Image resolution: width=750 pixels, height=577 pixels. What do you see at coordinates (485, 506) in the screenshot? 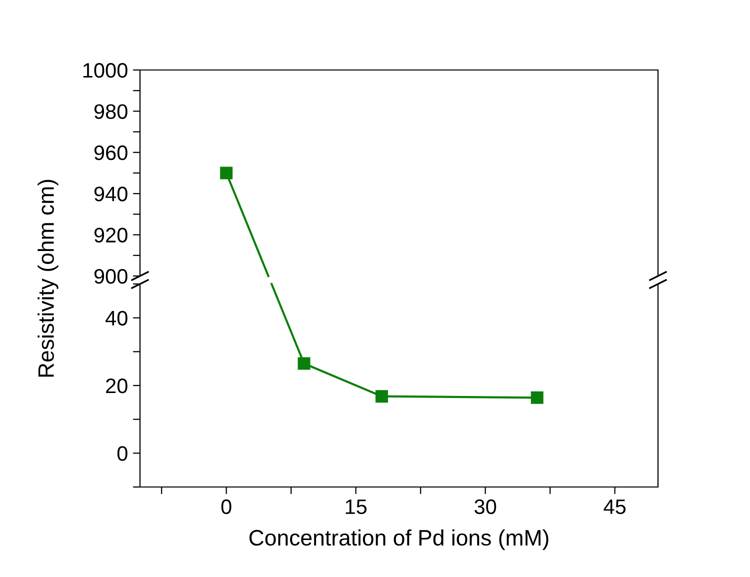
I see `x-tick-label: 30` at bounding box center [485, 506].